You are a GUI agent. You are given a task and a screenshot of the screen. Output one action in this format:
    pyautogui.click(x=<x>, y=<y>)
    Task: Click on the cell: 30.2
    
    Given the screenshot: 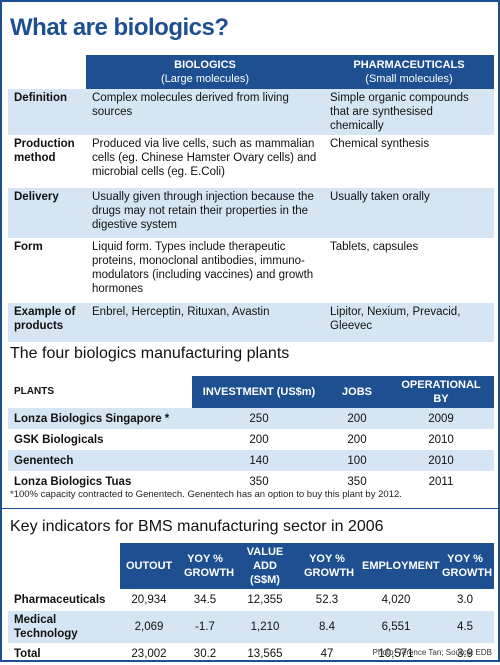 What is the action you would take?
    pyautogui.click(x=205, y=654)
    